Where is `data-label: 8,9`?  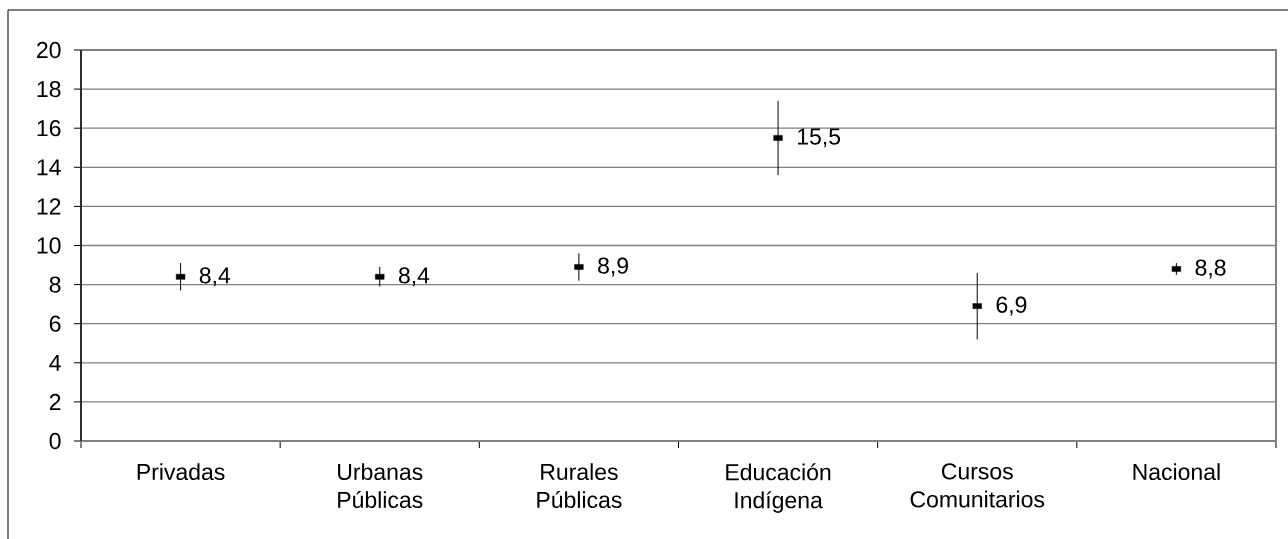
data-label: 8,9 is located at coordinates (613, 267).